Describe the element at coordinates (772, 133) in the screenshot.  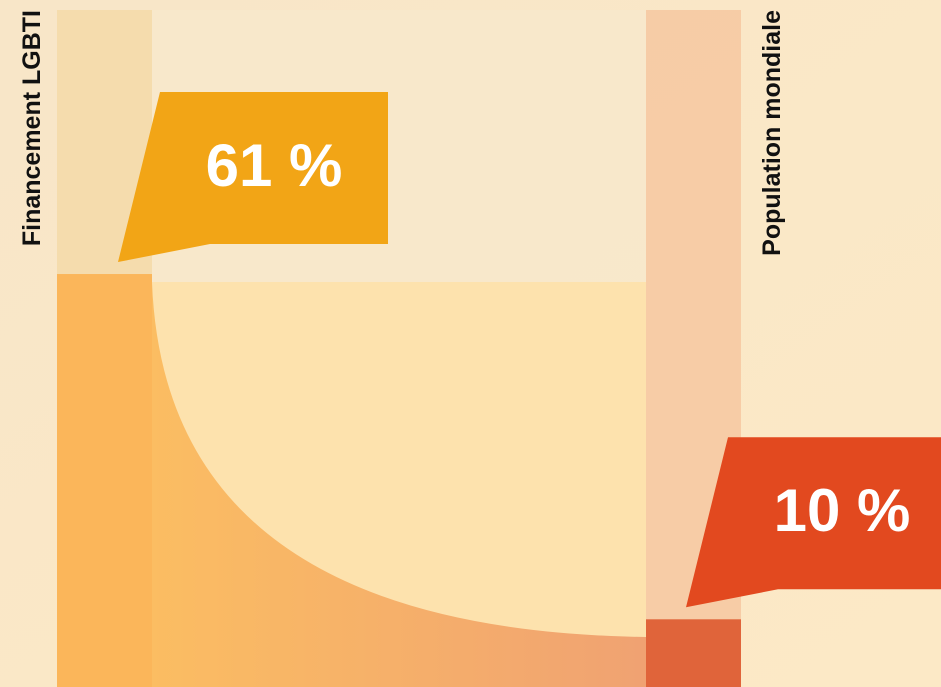
I see `category-label: Population mondiale` at that location.